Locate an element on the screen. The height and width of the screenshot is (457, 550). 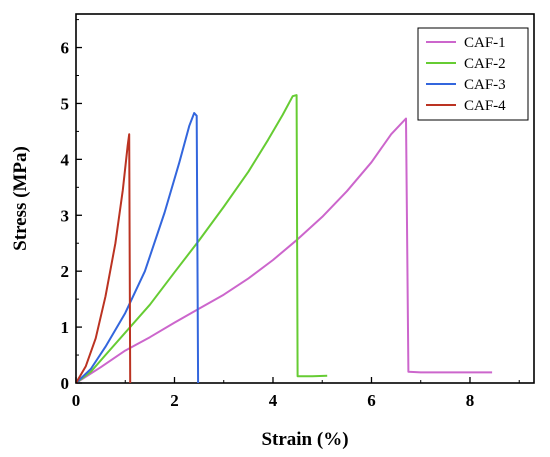
legend: CAF-1 CAF-2 CAF-3 CAF-4 is located at coordinates (473, 74).